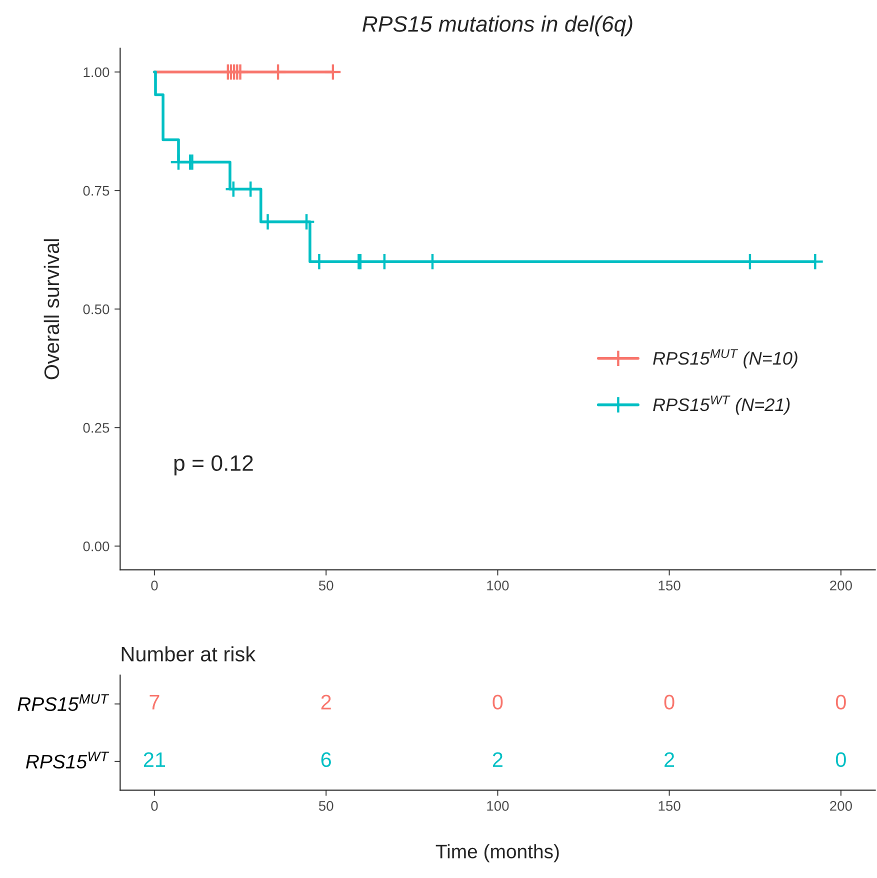 The image size is (877, 878). I want to click on data-label: 6, so click(326, 760).